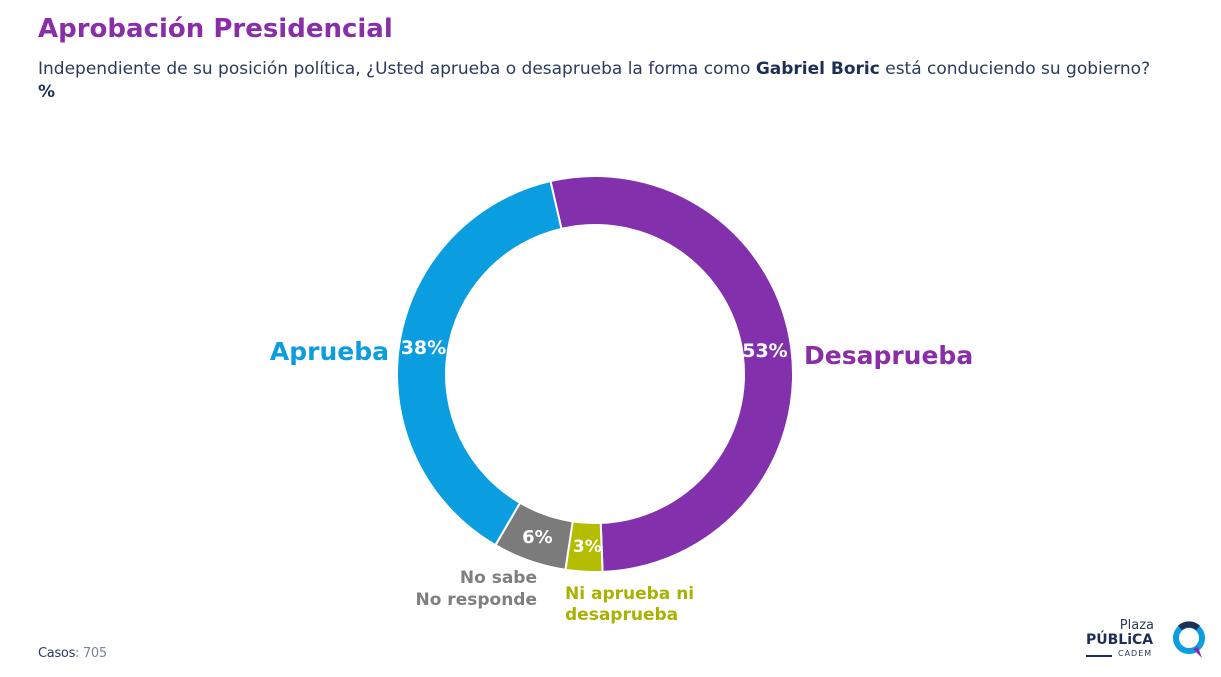 The height and width of the screenshot is (677, 1221). Describe the element at coordinates (47, 92) in the screenshot. I see `question-unit: %` at that location.